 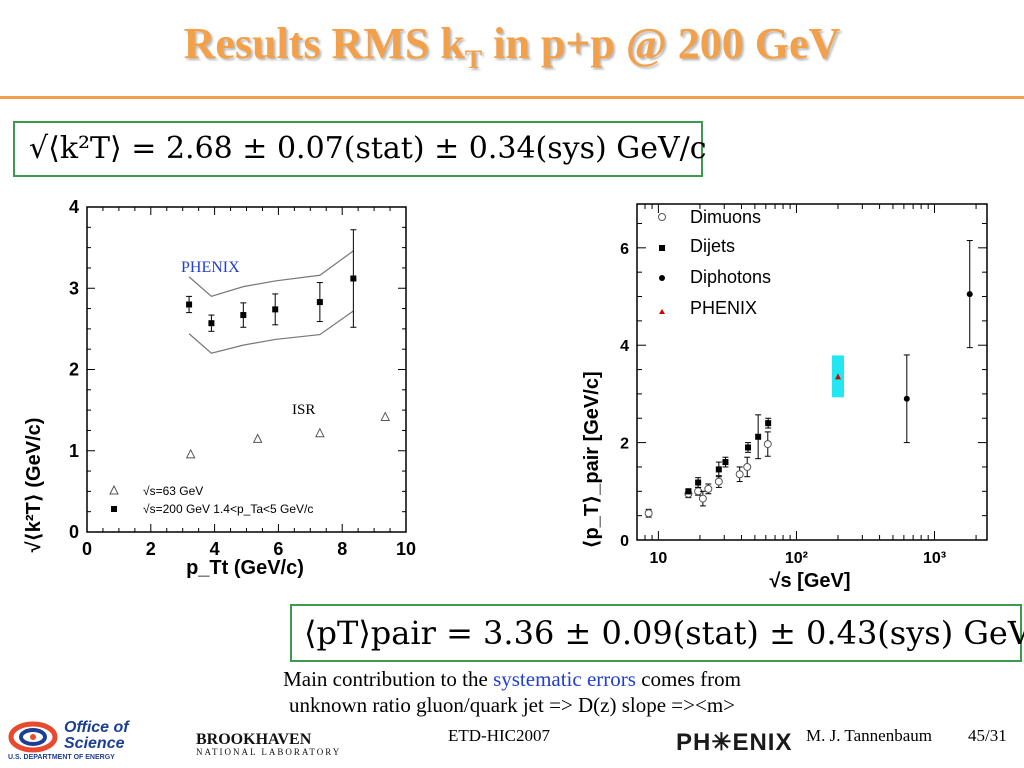 I want to click on systematic-band-lower, so click(x=271, y=332).